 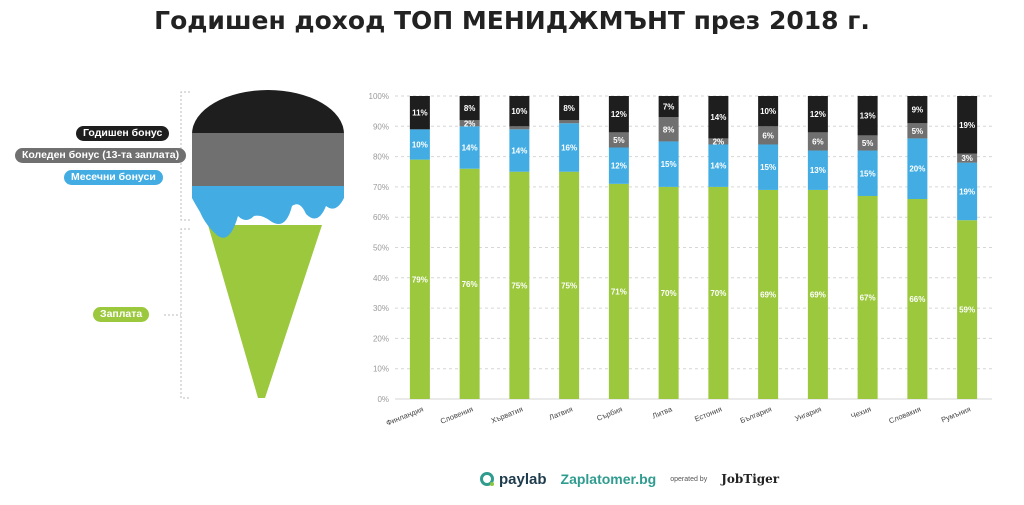 I want to click on jobtiger-brand: JobTiger, so click(x=750, y=479).